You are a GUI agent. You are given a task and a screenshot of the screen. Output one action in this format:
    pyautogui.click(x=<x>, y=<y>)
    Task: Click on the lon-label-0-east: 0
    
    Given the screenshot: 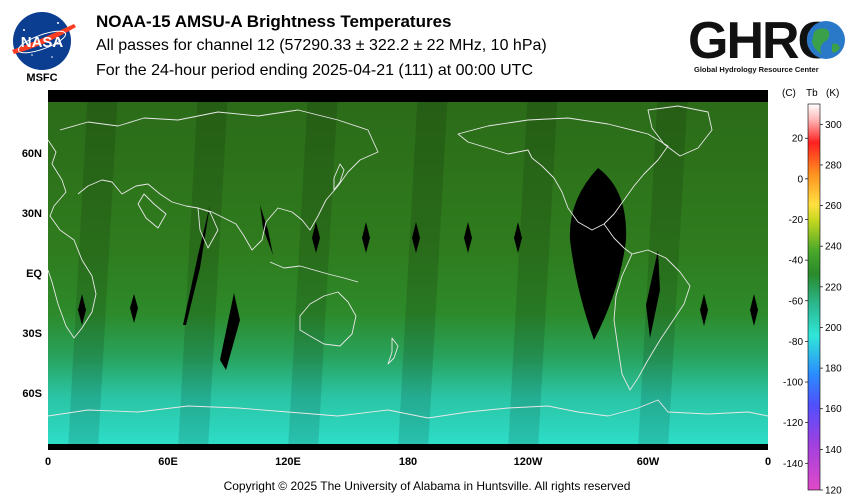 What is the action you would take?
    pyautogui.click(x=768, y=462)
    